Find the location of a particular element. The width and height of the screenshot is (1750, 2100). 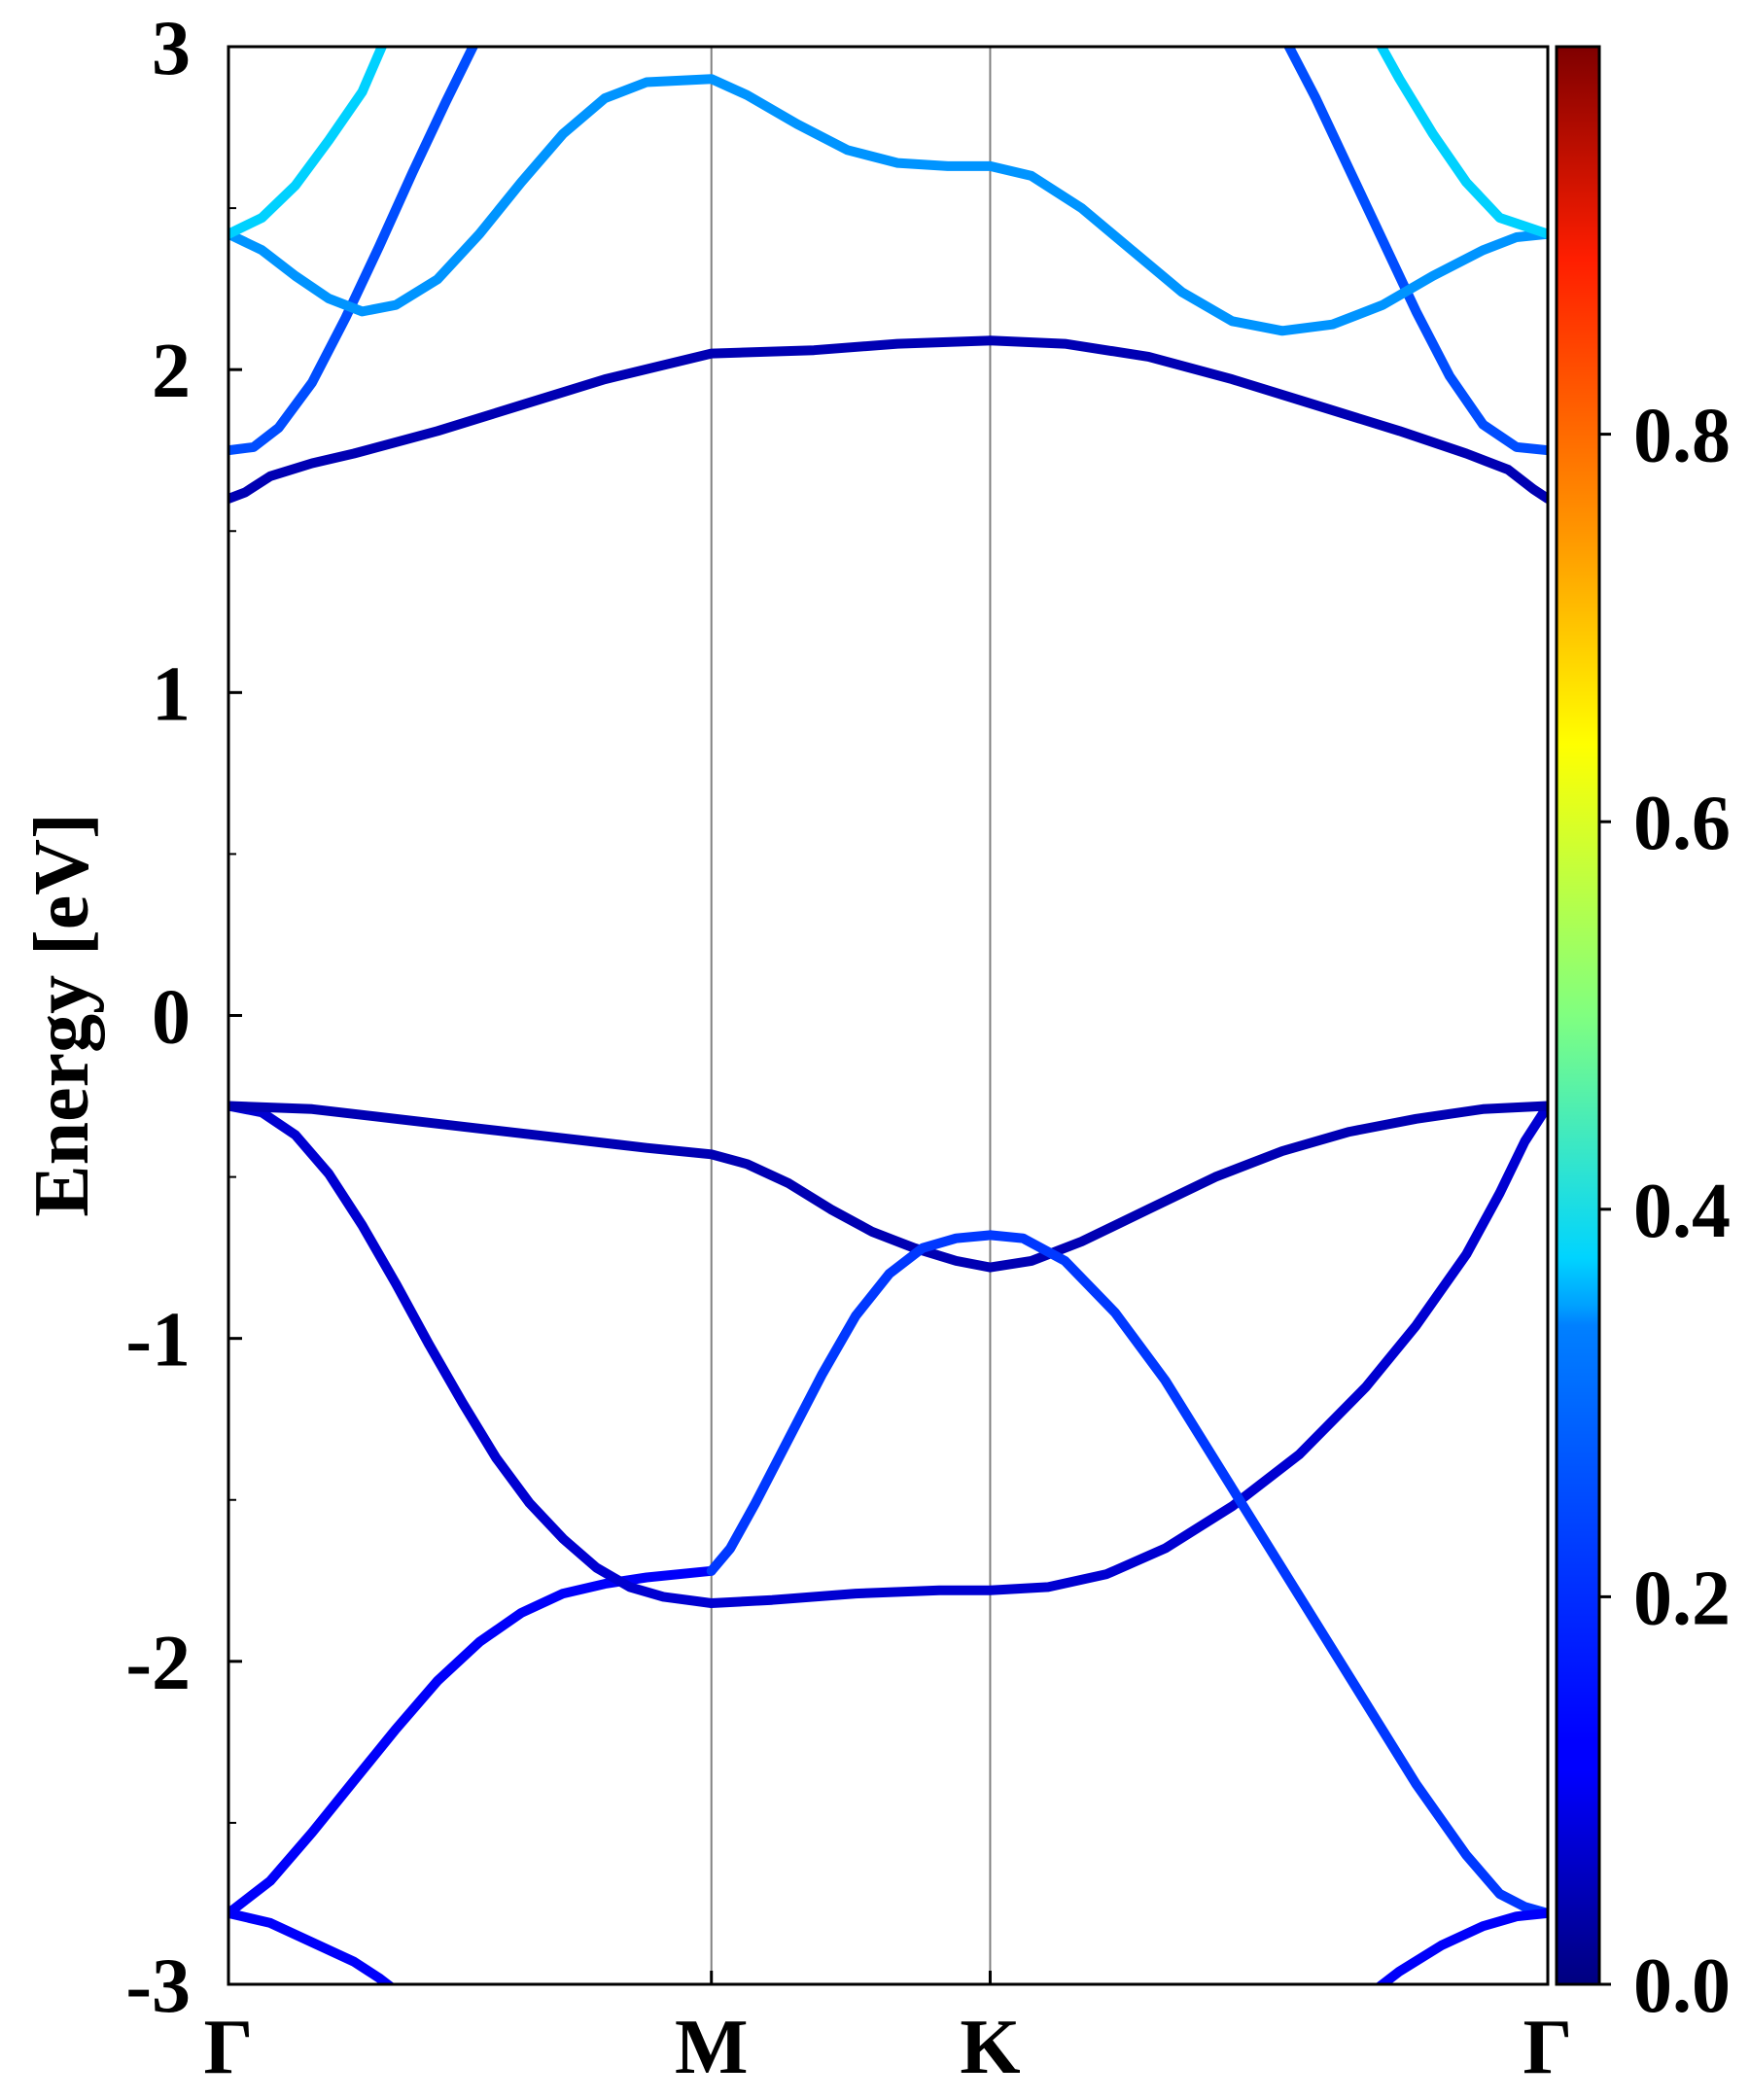

colorbar-tick-label: 0.6 is located at coordinates (1682, 823).